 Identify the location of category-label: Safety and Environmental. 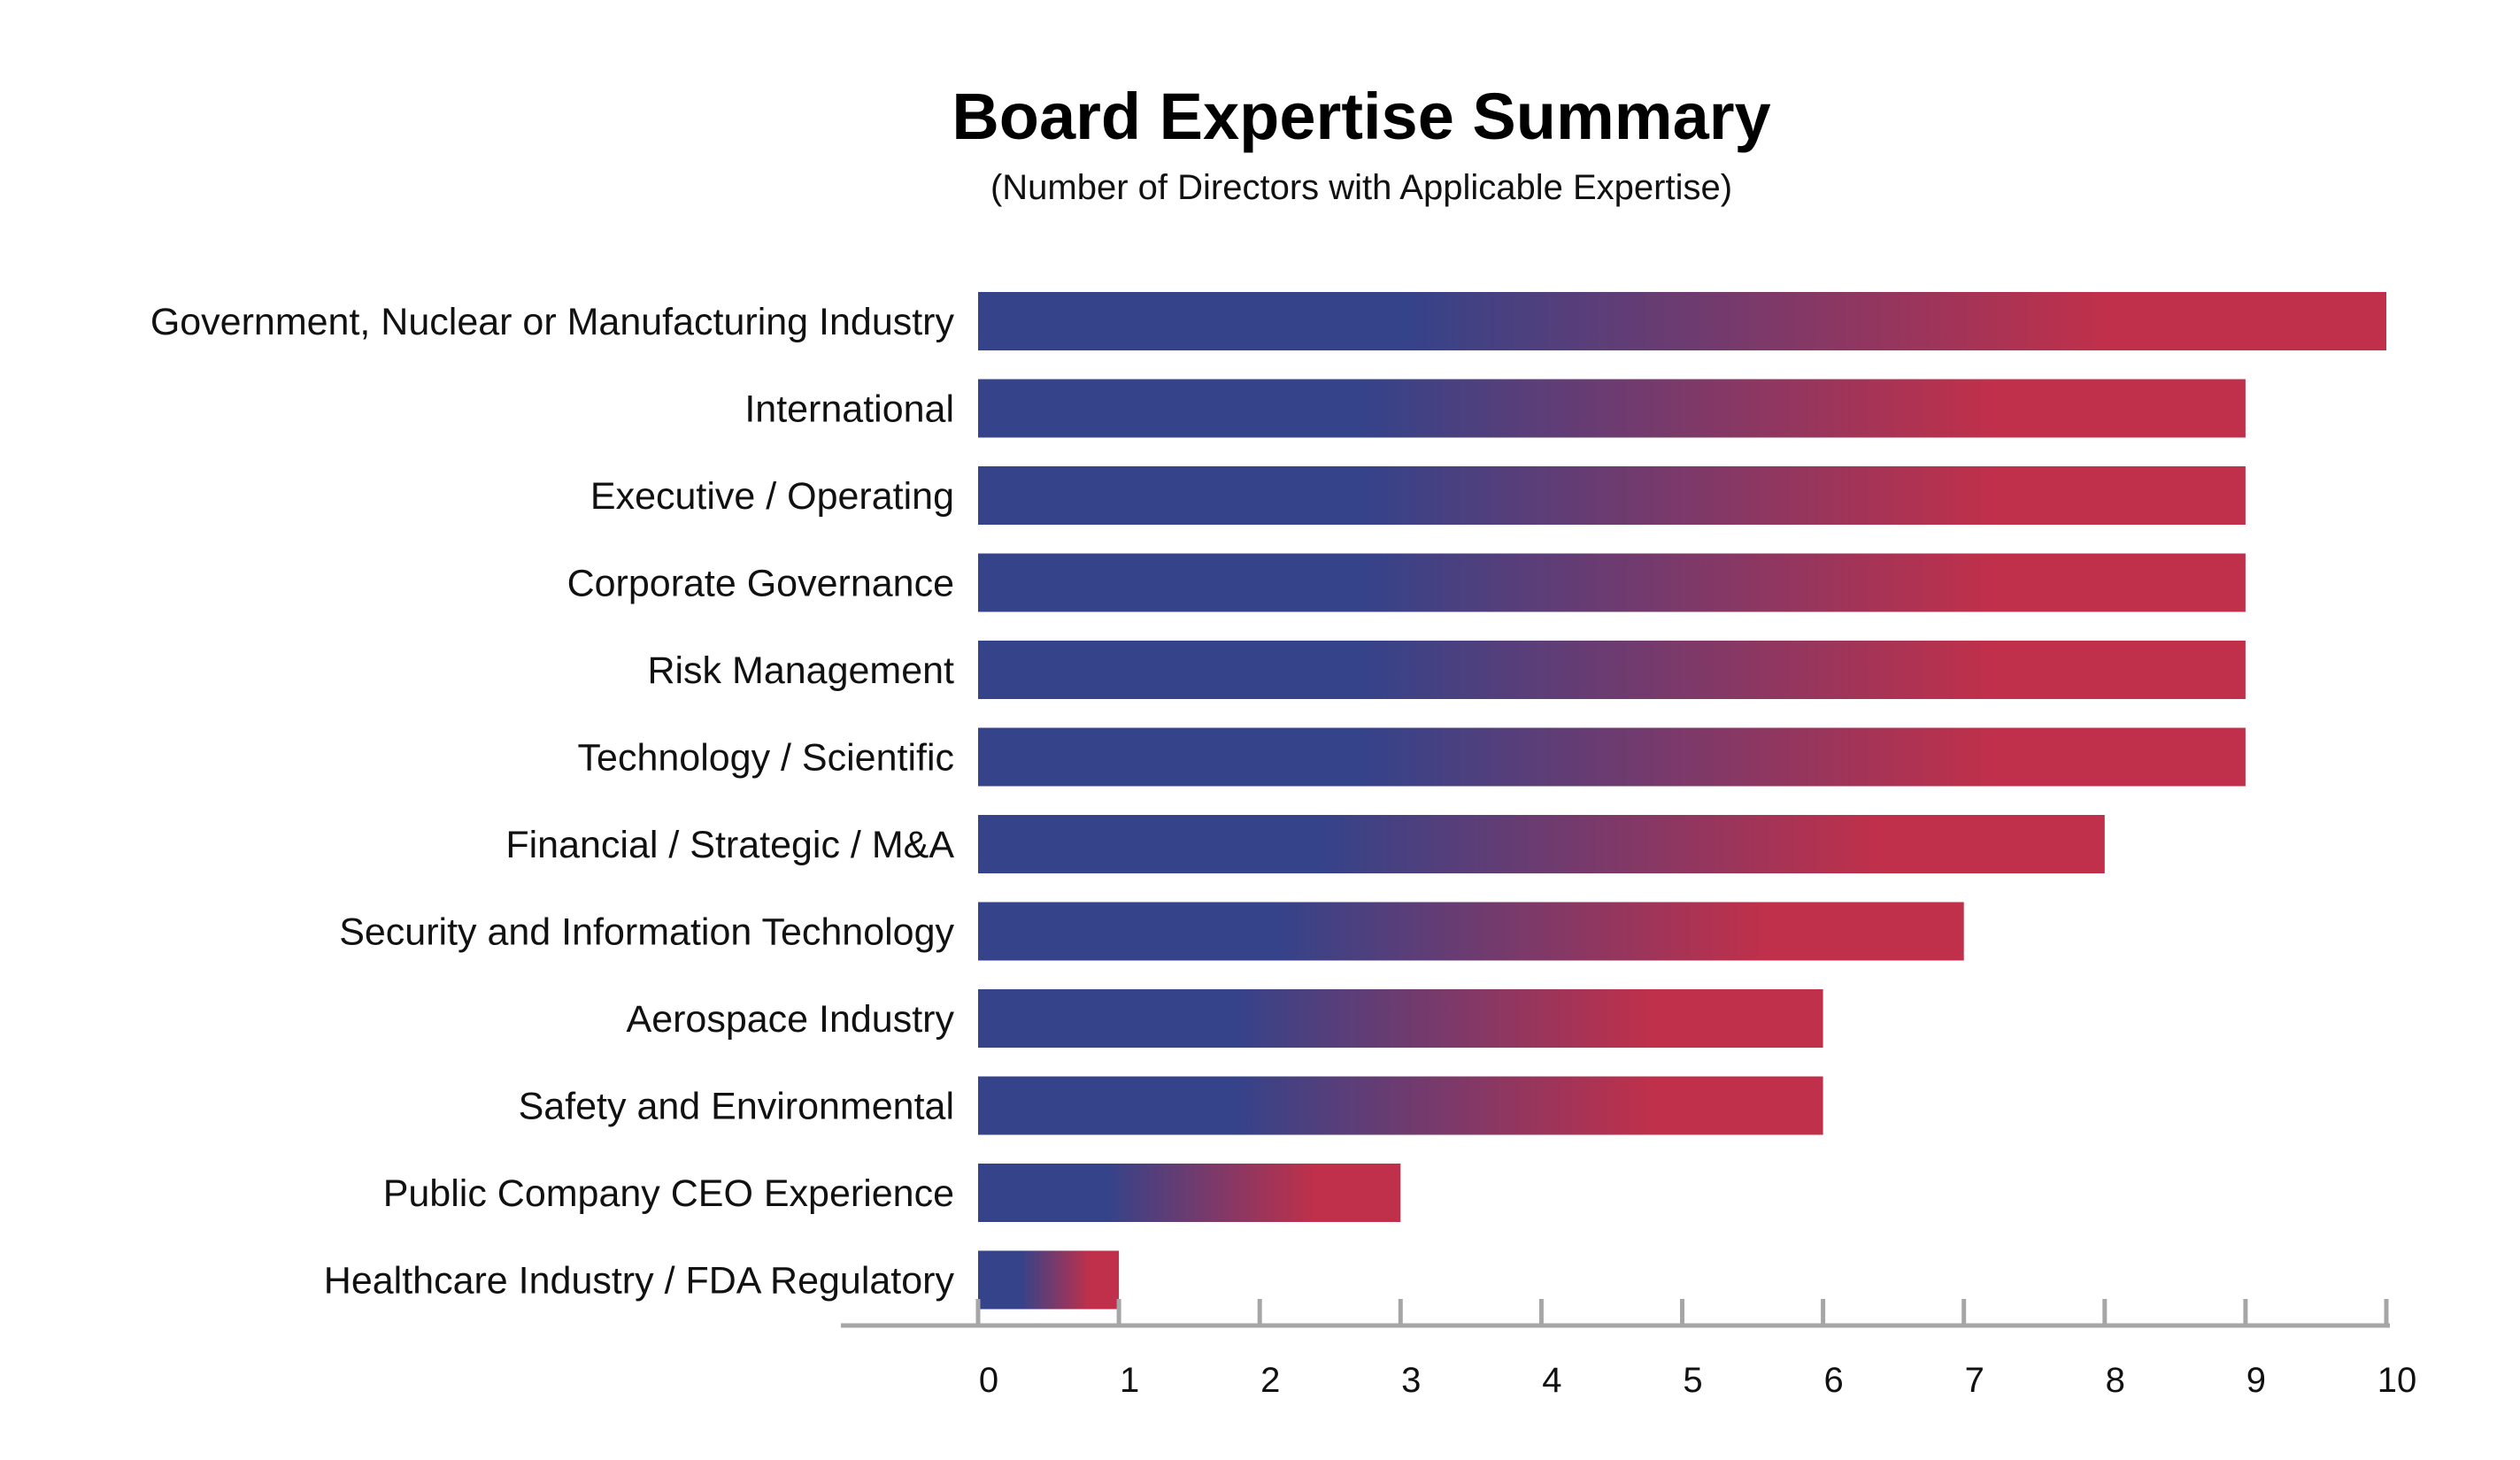
(736, 1107).